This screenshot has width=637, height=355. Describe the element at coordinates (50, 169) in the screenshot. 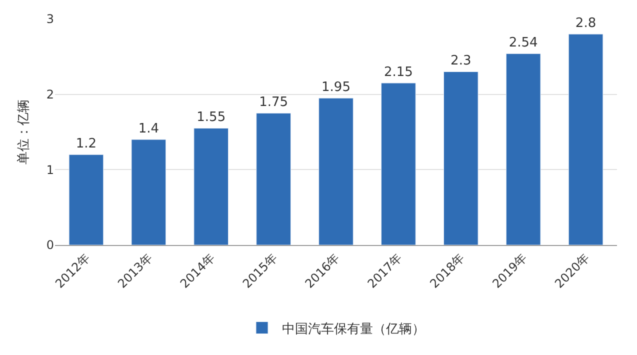

I see `y-tick-label: 1` at that location.